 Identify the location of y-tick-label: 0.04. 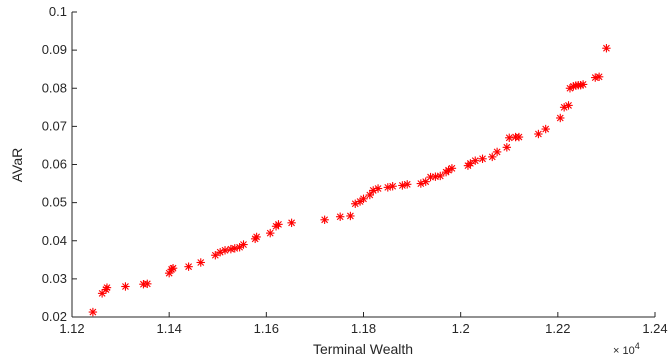
(54, 240).